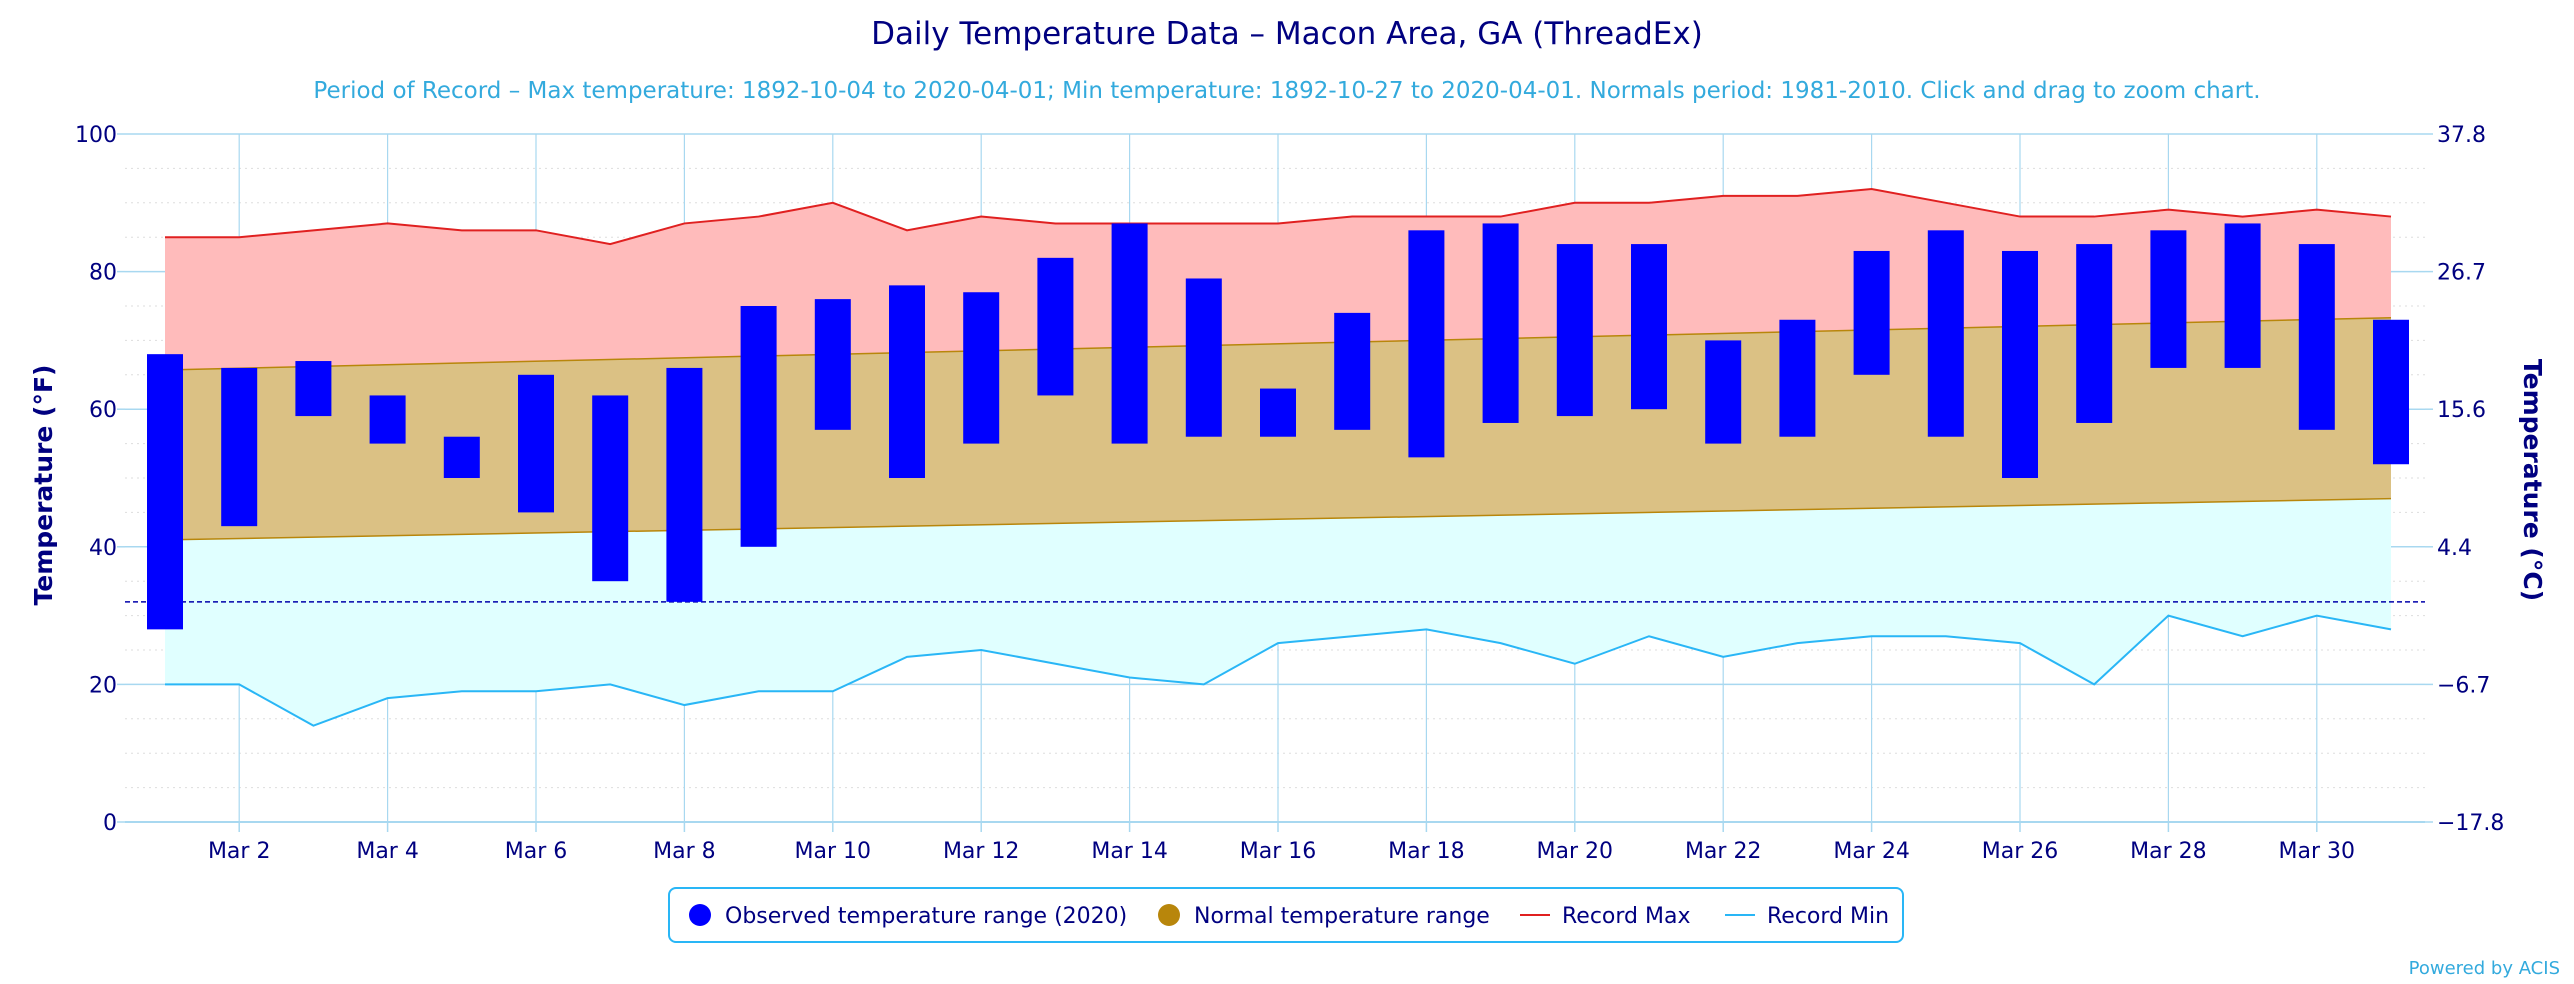 Image resolution: width=2574 pixels, height=984 pixels. I want to click on legend-item-record-min: Record Min, so click(1807, 916).